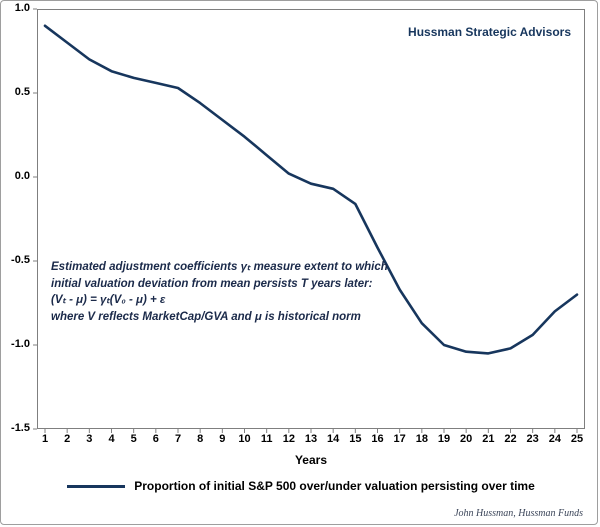 The image size is (600, 527). What do you see at coordinates (518, 513) in the screenshot?
I see `attribution: John Hussman, Hussman Funds` at bounding box center [518, 513].